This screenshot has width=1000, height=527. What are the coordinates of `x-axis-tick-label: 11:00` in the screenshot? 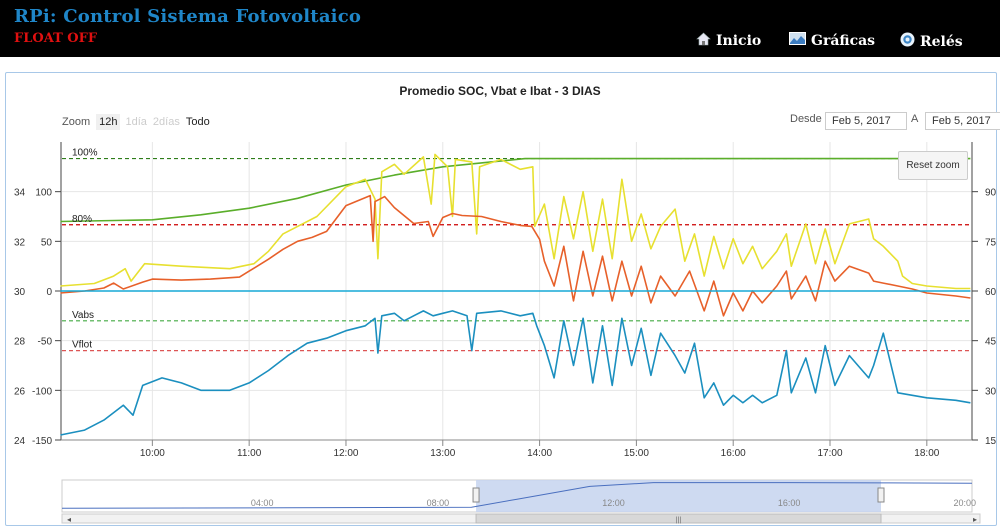 It's located at (249, 453).